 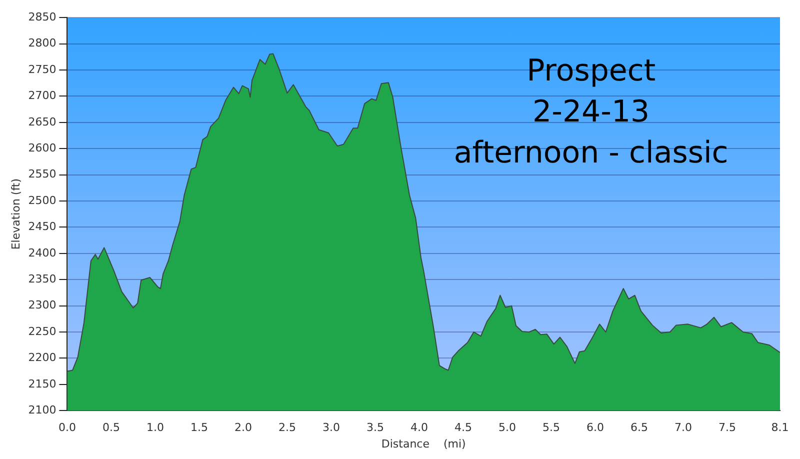 I want to click on x-tick-label: 4.0, so click(x=419, y=427).